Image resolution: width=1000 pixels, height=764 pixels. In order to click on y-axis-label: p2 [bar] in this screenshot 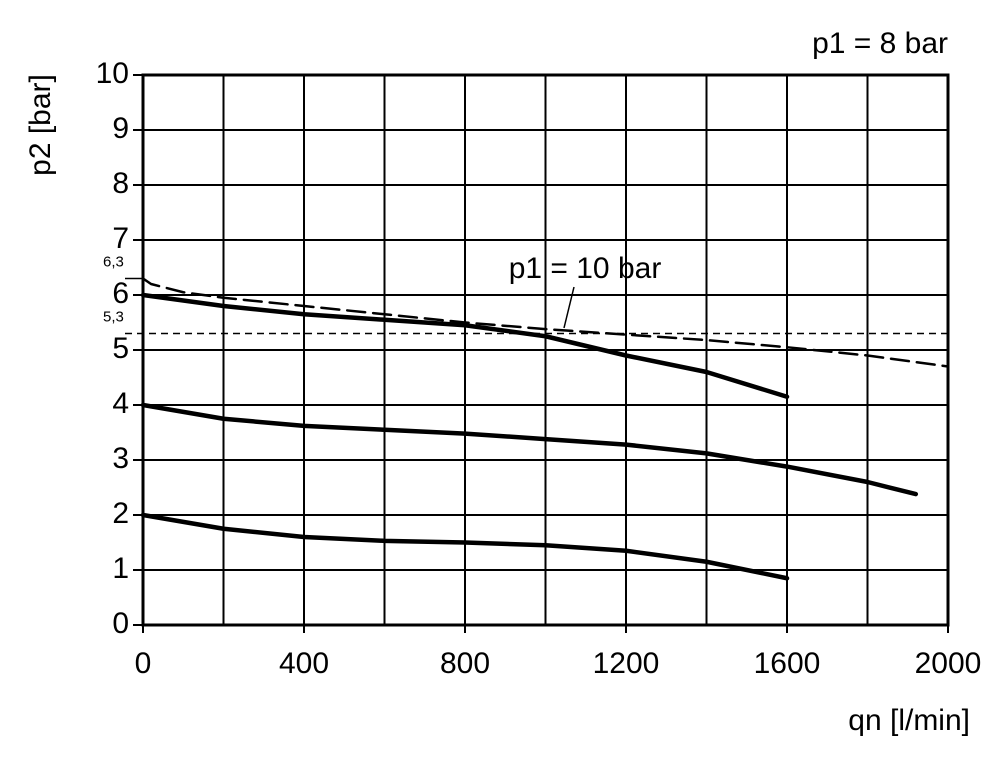, I will do `click(40, 125)`.